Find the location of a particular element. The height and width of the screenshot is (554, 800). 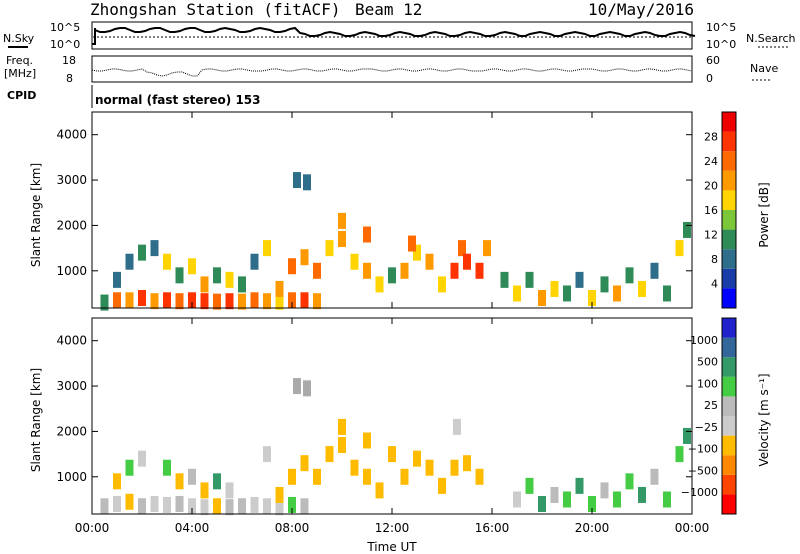

colorbar-tick-label: −500 is located at coordinates (703, 470).